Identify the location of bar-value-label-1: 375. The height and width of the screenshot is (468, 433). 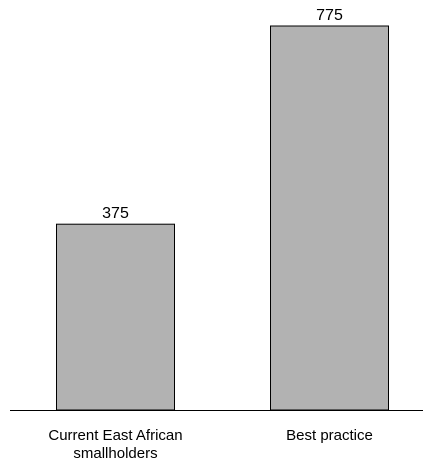
(115, 213).